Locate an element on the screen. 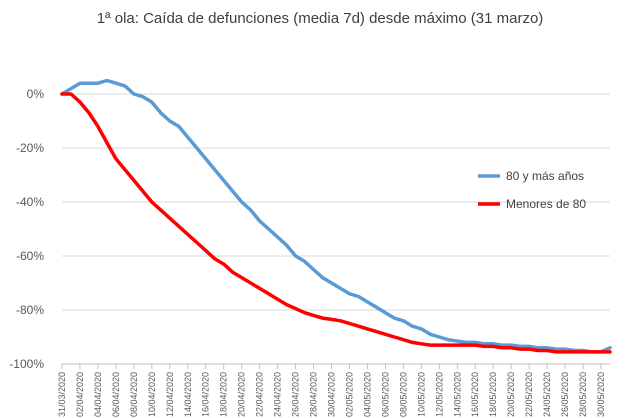  x-tick-label: 28/04/2020 is located at coordinates (314, 394).